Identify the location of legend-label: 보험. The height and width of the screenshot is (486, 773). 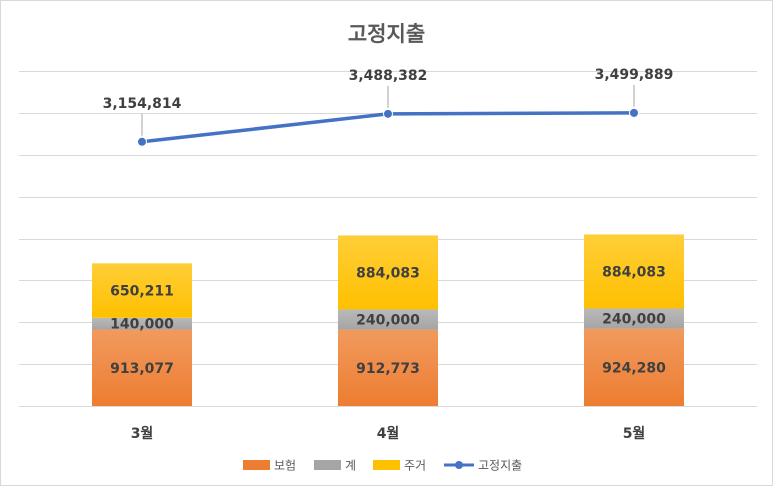
(285, 466).